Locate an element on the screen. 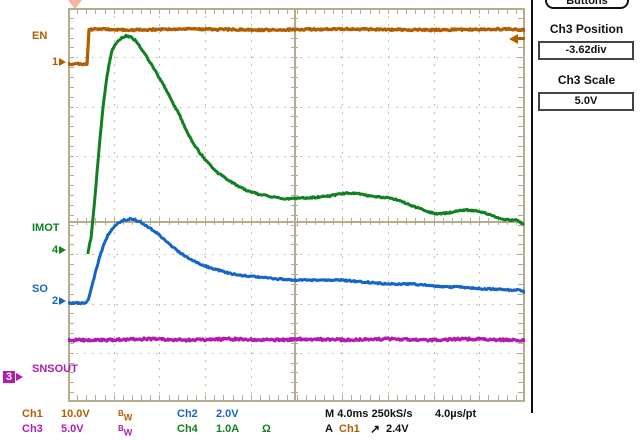 This screenshot has height=440, width=640. ground-marker-ch4: 4 is located at coordinates (59, 250).